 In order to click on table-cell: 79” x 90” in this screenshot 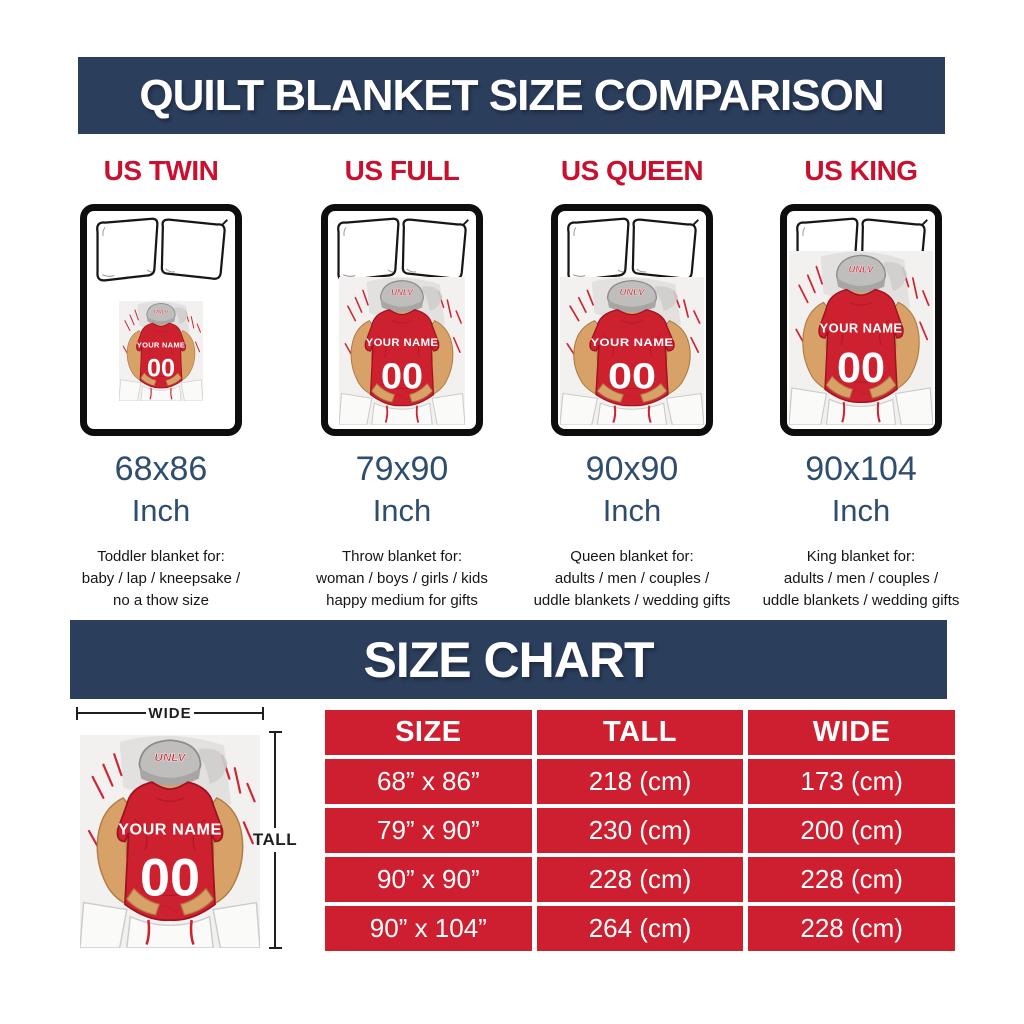, I will do `click(428, 830)`.